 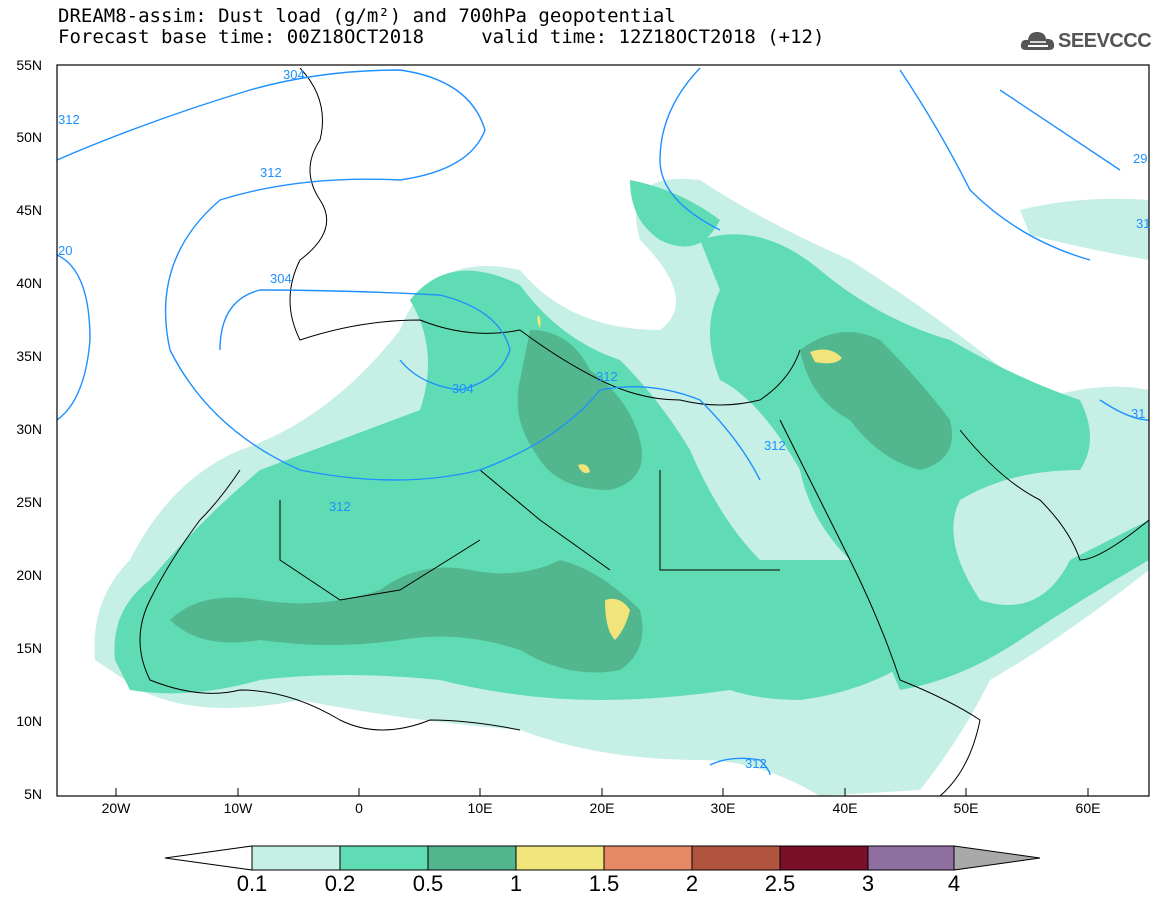 What do you see at coordinates (252, 883) in the screenshot?
I see `colorbar-label: 0.1` at bounding box center [252, 883].